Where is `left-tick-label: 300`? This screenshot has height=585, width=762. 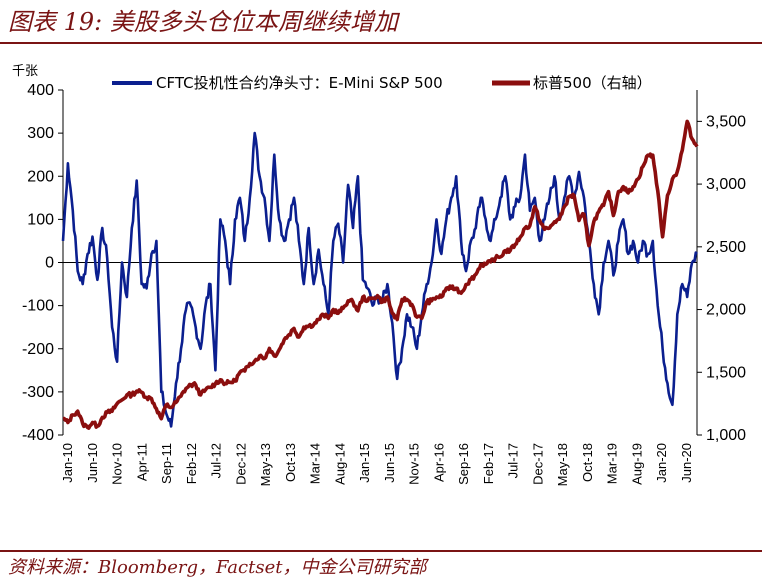 left-tick-label: 300 is located at coordinates (40, 133).